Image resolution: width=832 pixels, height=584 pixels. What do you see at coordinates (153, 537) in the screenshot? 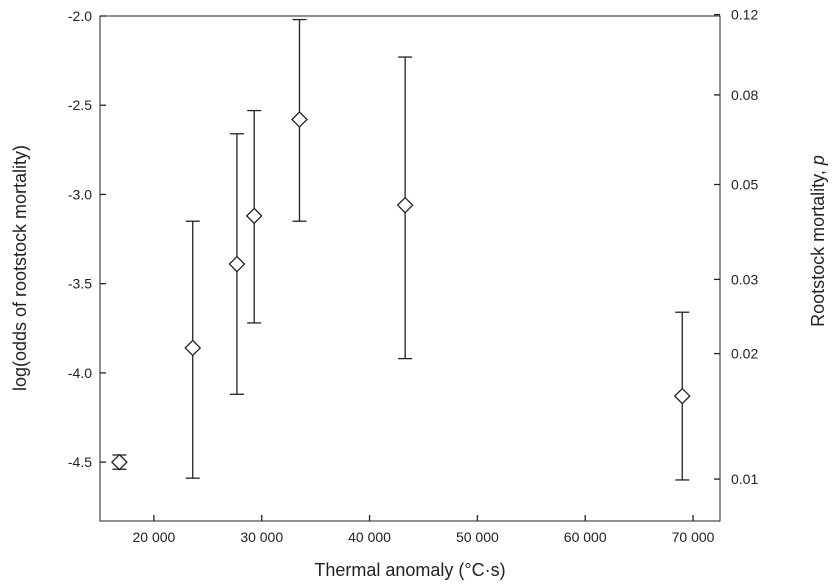
I see `x-tick-label: 20 000` at bounding box center [153, 537].